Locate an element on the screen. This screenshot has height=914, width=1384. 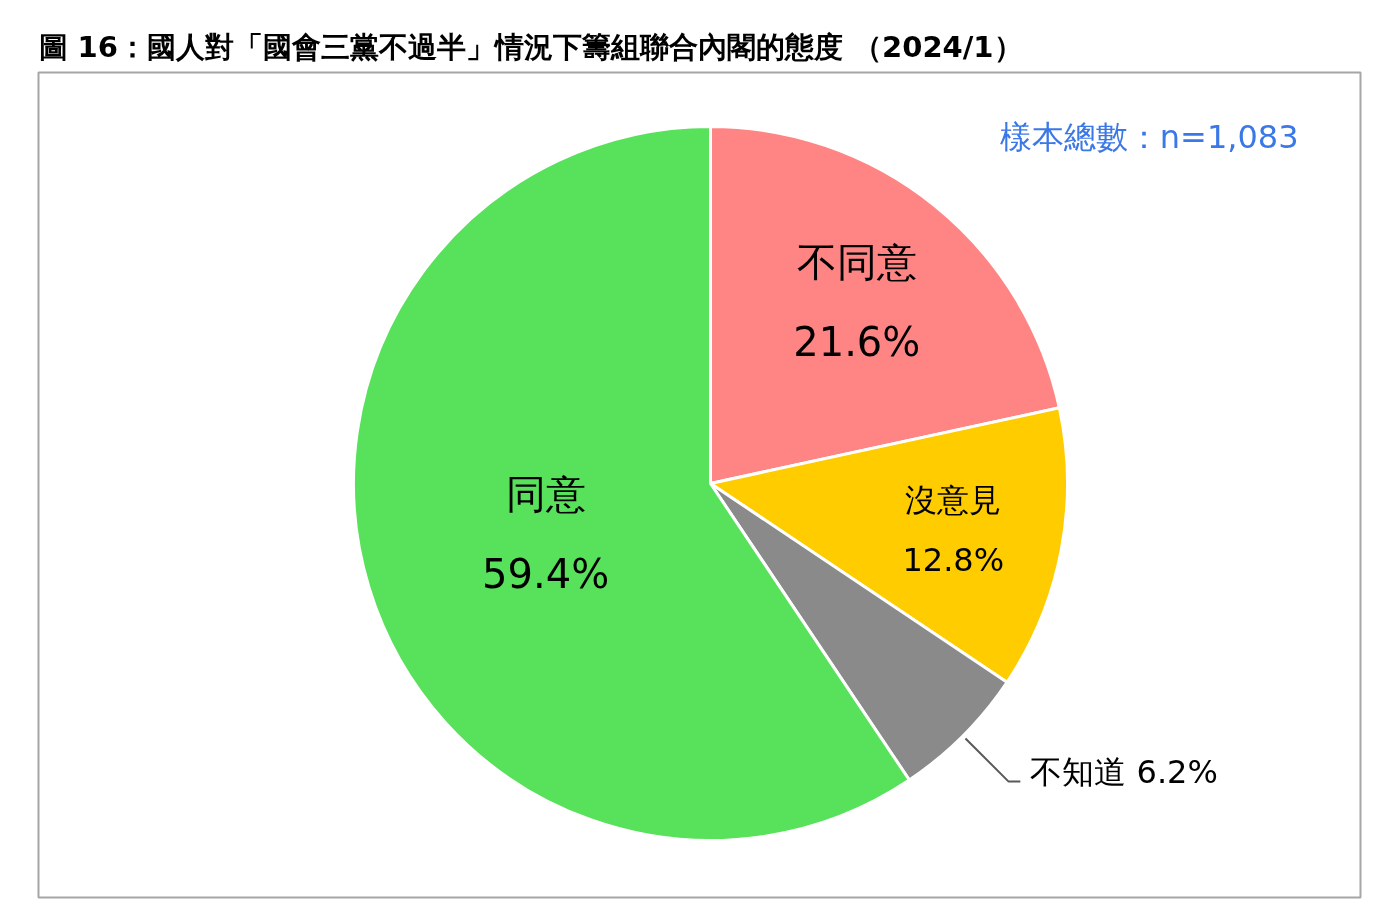
slice-label: 不知道 6.2% is located at coordinates (1124, 772).